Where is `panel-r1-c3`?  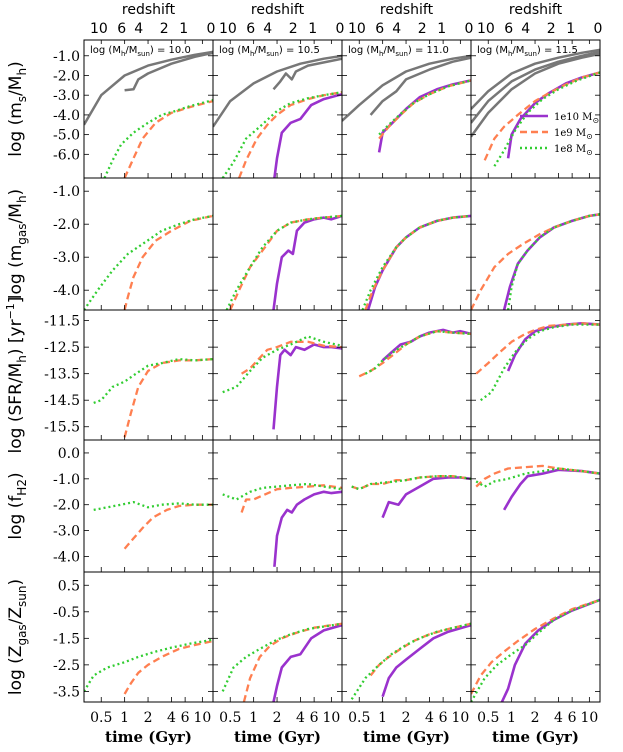 panel-r1-c3 is located at coordinates (406, 109).